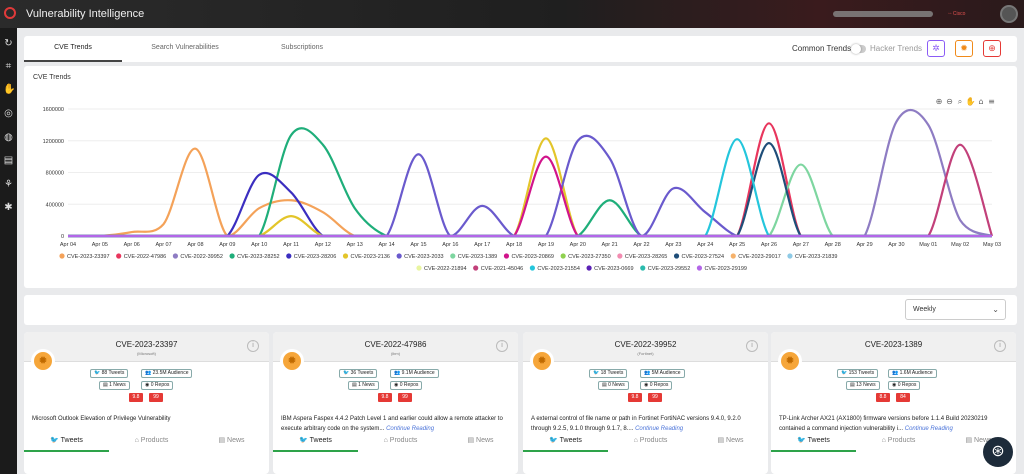 This screenshot has width=1024, height=474. Describe the element at coordinates (73, 49) in the screenshot. I see `tab-cve-trends: CVE Trends` at that location.